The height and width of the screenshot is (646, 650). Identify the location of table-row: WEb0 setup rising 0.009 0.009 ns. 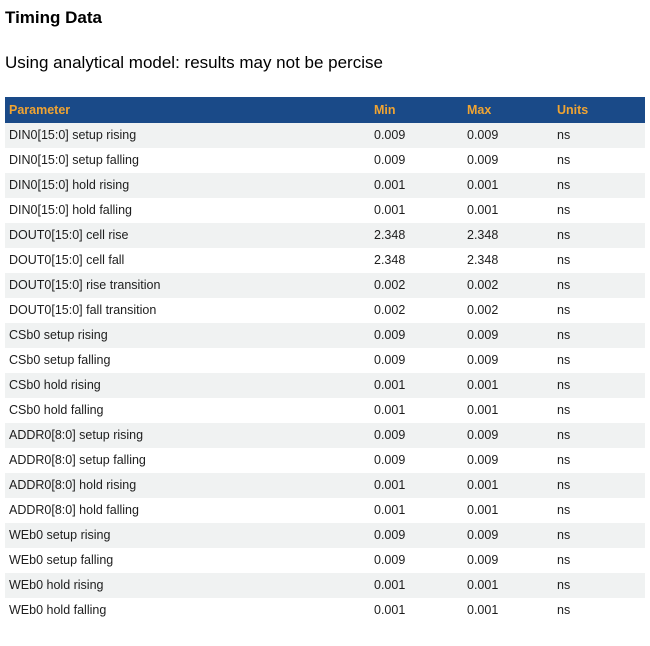
(325, 535).